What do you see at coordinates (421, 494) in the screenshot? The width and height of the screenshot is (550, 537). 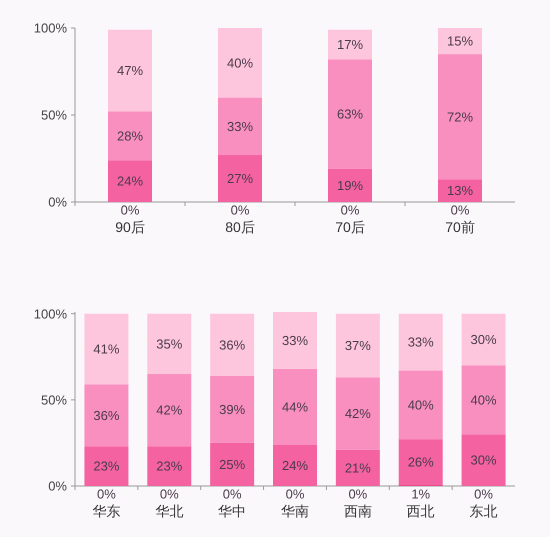 I see `data-label: 1%` at bounding box center [421, 494].